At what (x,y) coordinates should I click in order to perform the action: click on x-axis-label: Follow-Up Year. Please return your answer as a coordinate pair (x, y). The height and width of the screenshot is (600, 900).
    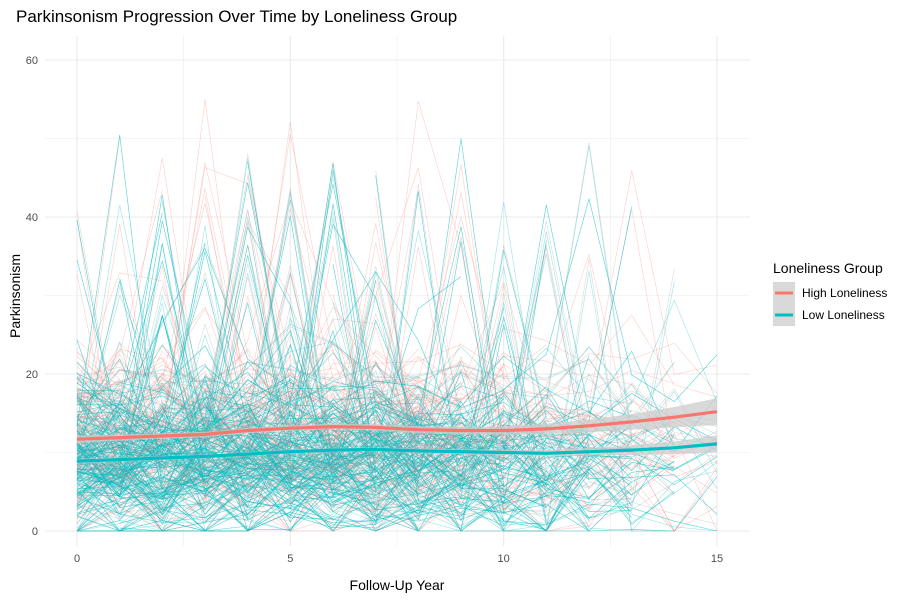
    Looking at the image, I should click on (397, 585).